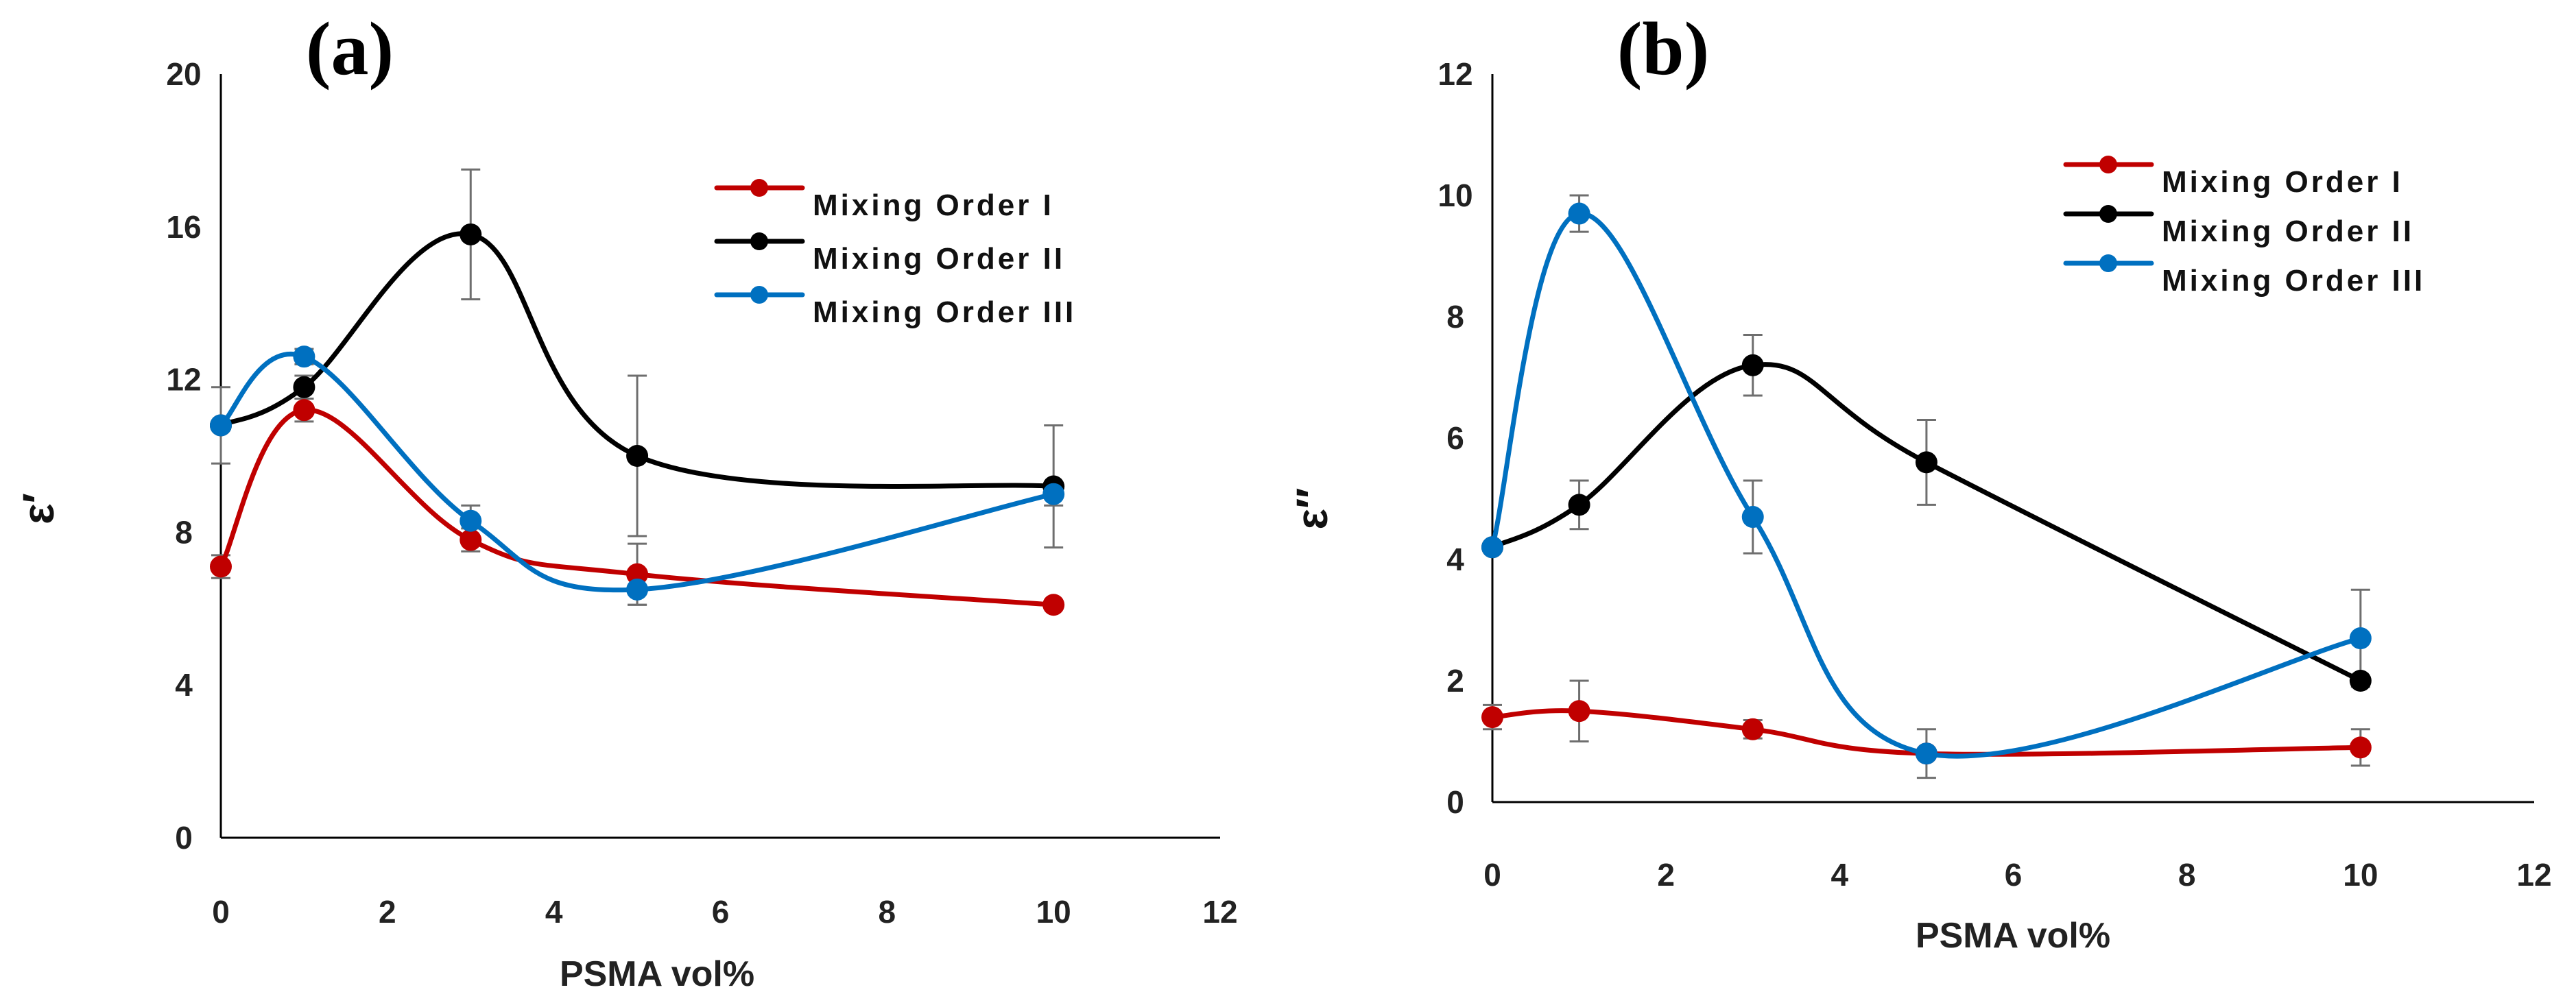 The width and height of the screenshot is (2576, 1005). Describe the element at coordinates (1455, 195) in the screenshot. I see `y-tick-label: 10` at that location.